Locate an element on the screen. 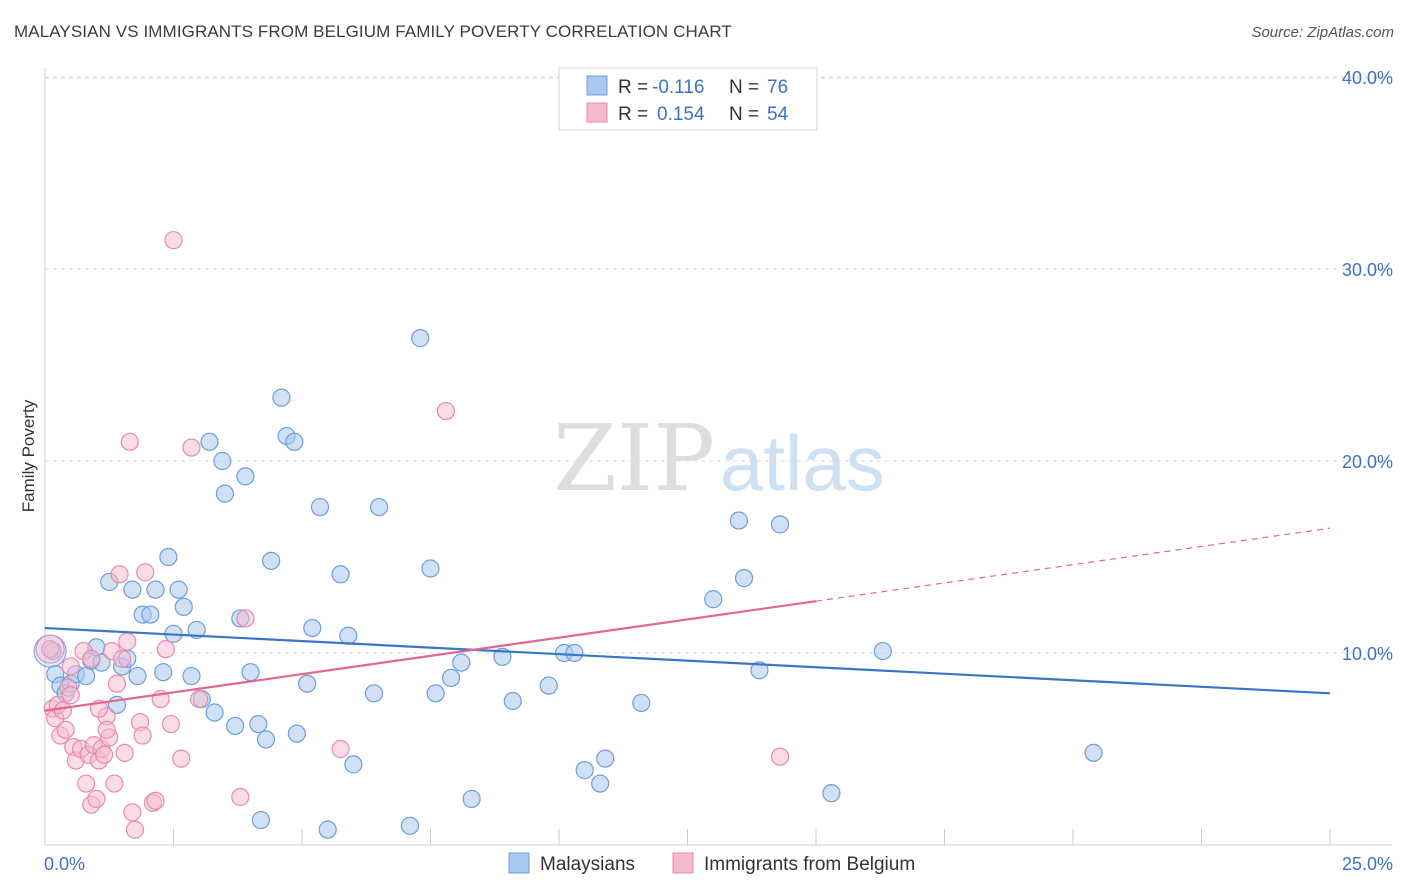 Image resolution: width=1406 pixels, height=892 pixels. y-tick-label-30: 30.0% is located at coordinates (1367, 270).